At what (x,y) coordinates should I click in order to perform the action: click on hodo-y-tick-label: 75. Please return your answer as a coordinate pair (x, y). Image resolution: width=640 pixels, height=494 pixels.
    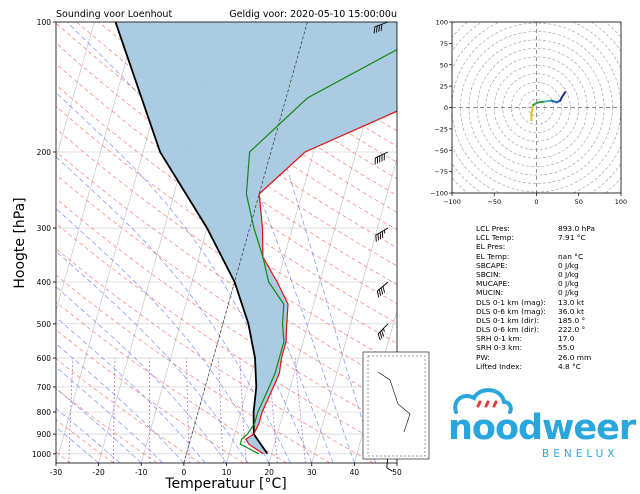
    Looking at the image, I should click on (444, 44).